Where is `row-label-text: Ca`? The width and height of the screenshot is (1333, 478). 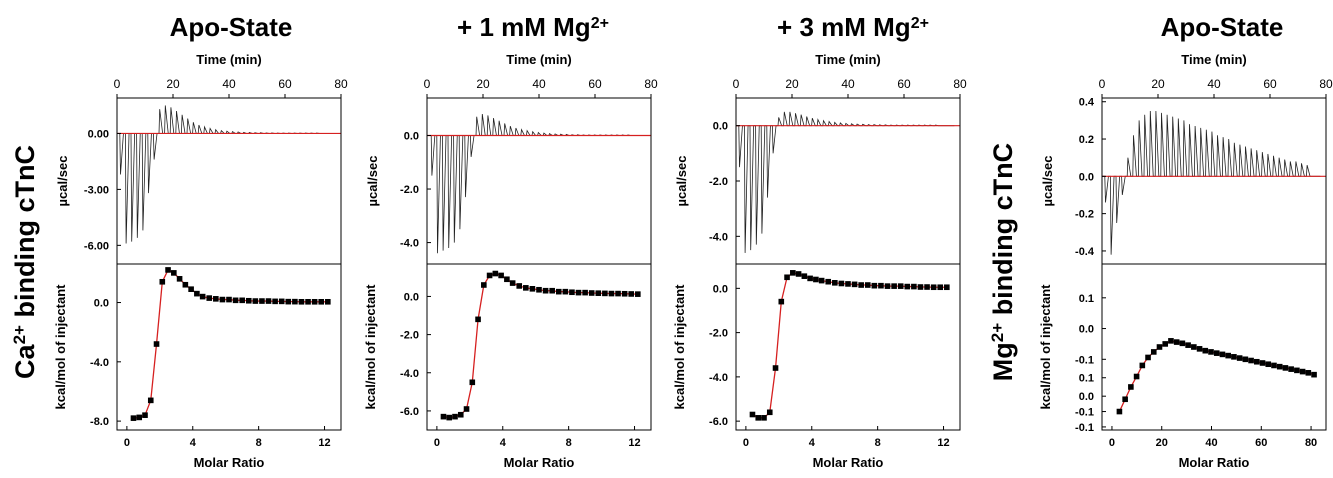 row-label-text: Ca is located at coordinates (25, 360).